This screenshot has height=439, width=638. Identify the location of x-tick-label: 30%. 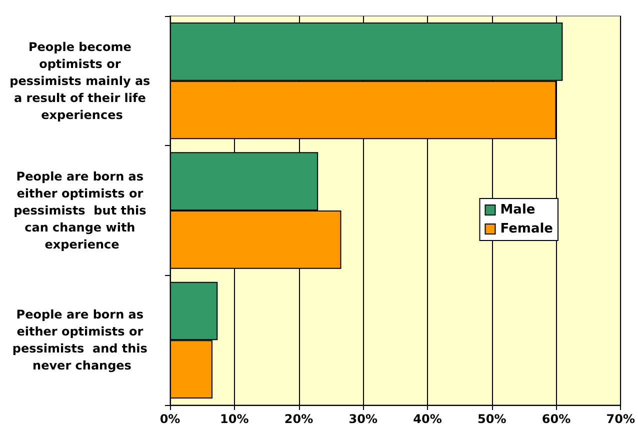
(363, 419).